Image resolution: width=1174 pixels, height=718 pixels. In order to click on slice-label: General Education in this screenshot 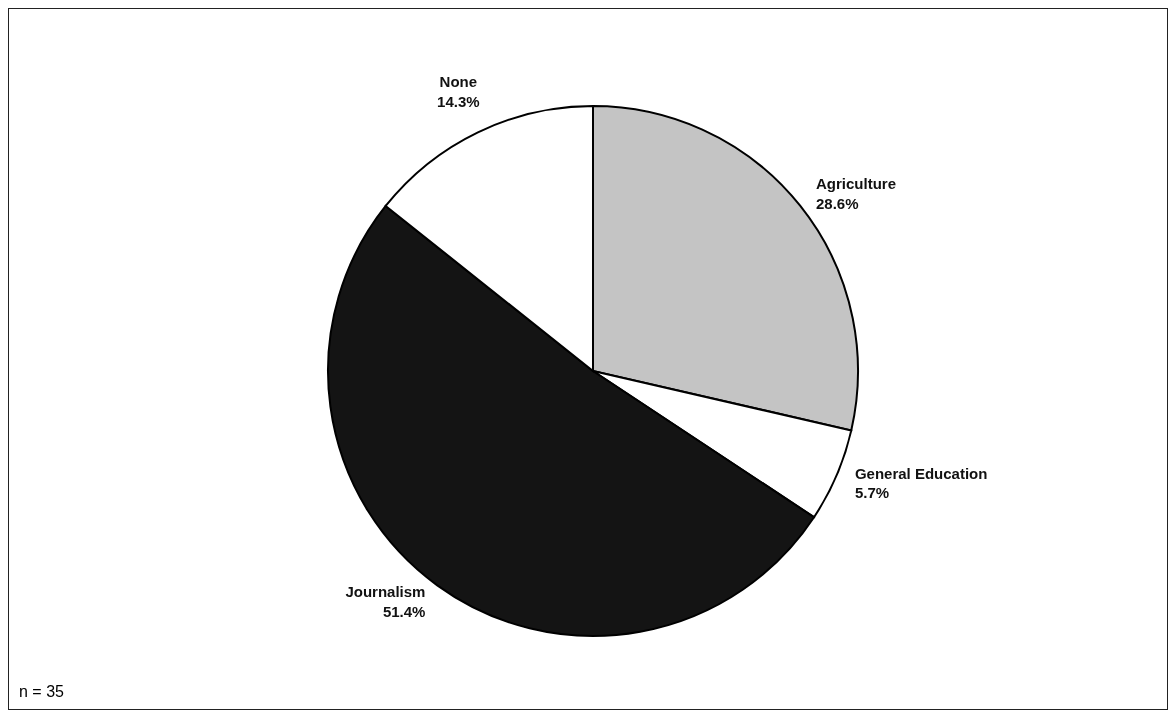, I will do `click(921, 473)`.